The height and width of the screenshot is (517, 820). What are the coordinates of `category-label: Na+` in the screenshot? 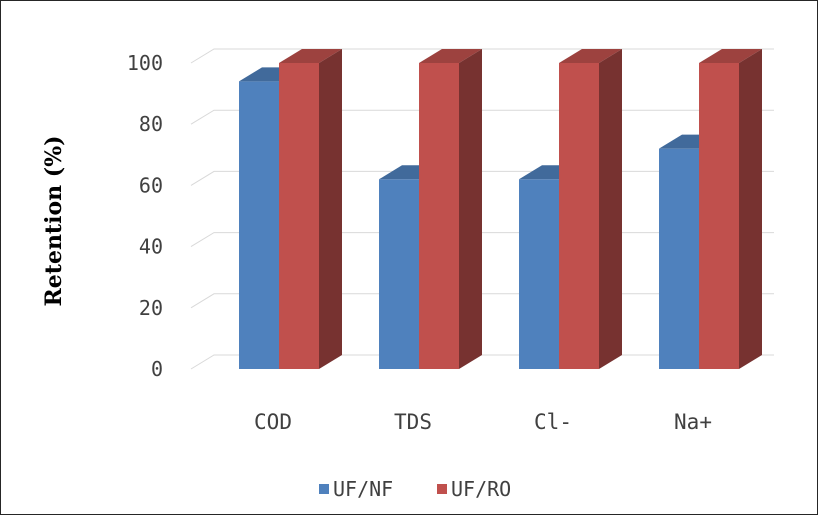 It's located at (693, 422).